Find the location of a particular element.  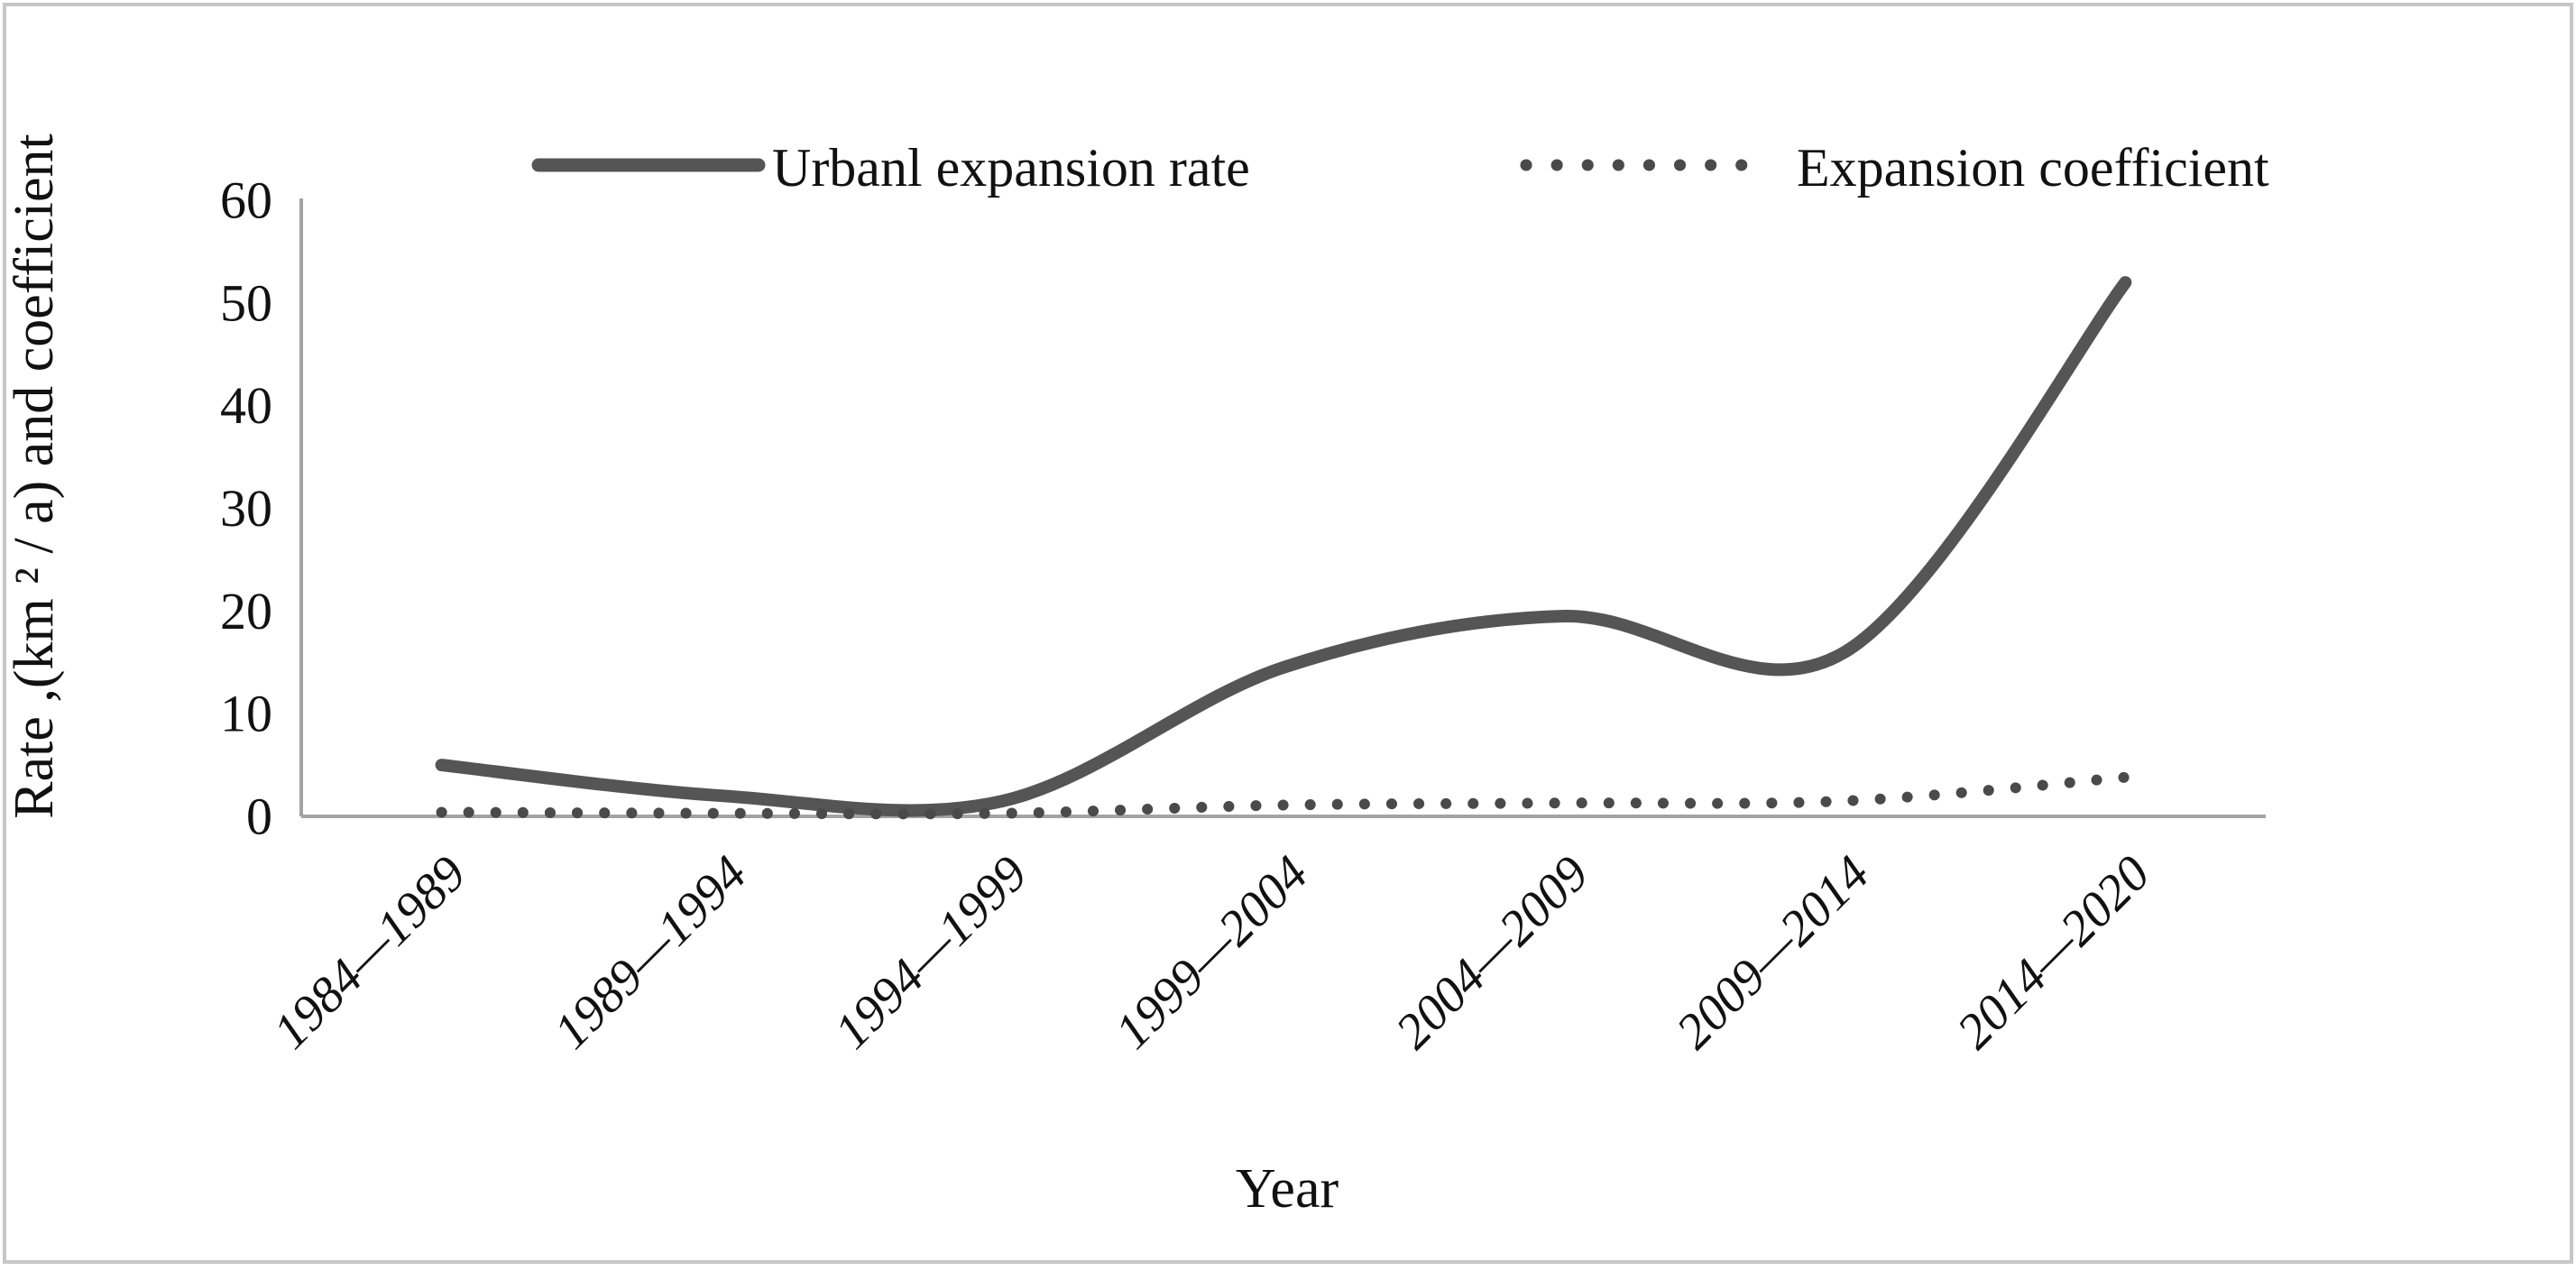

x-category-label: 1999—2004 is located at coordinates (1212, 952).